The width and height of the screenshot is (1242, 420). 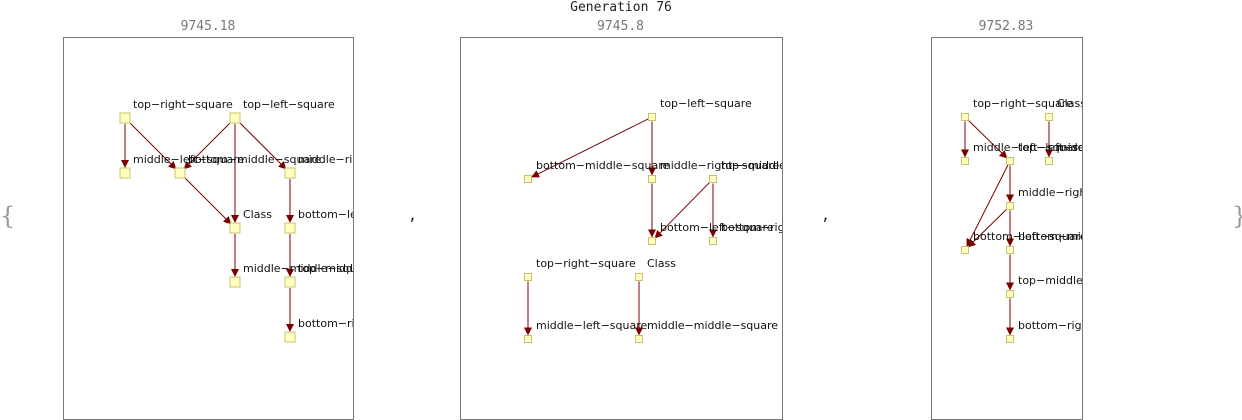 I want to click on panel-2-score: 9745.8, so click(x=620, y=26).